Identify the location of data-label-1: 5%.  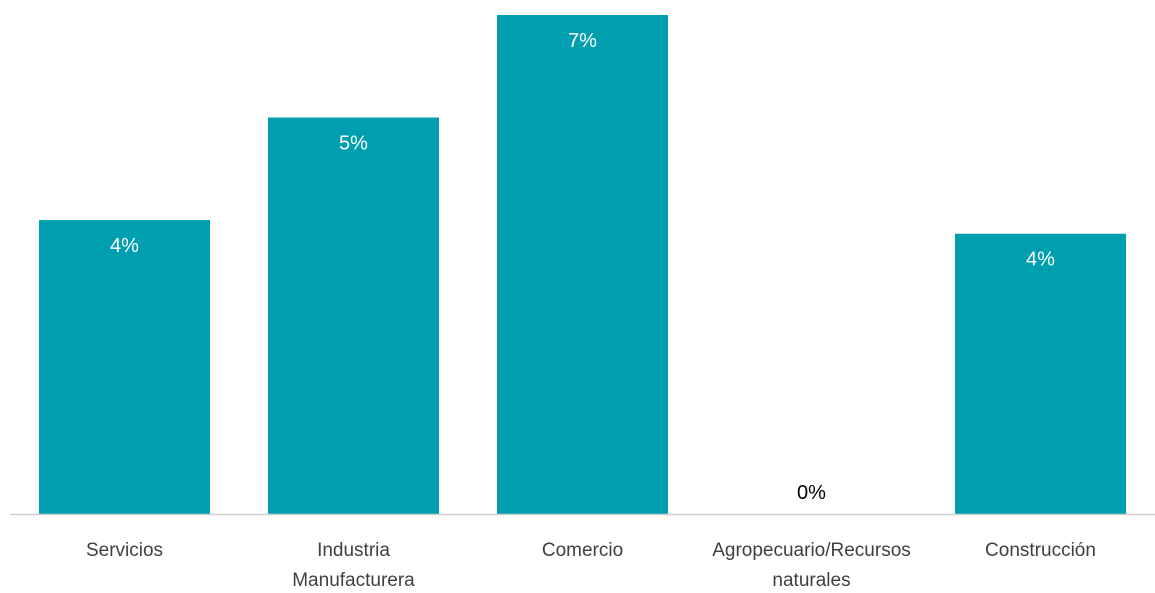
(353, 144).